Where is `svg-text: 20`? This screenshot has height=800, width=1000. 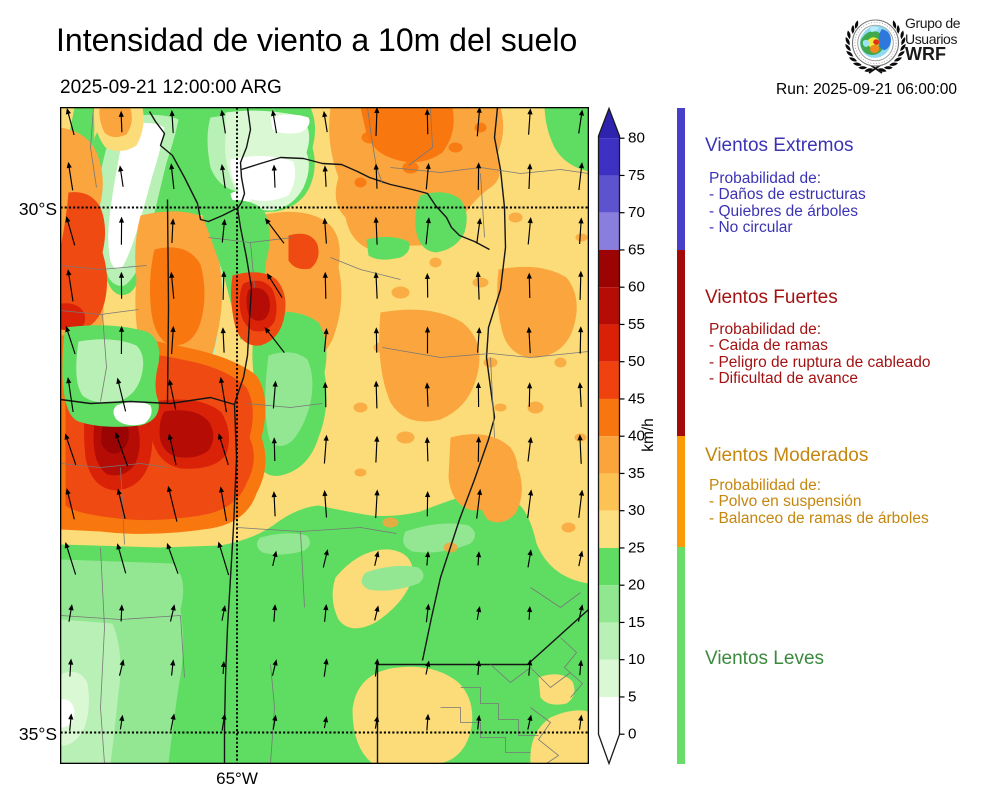
svg-text: 20 is located at coordinates (636, 585).